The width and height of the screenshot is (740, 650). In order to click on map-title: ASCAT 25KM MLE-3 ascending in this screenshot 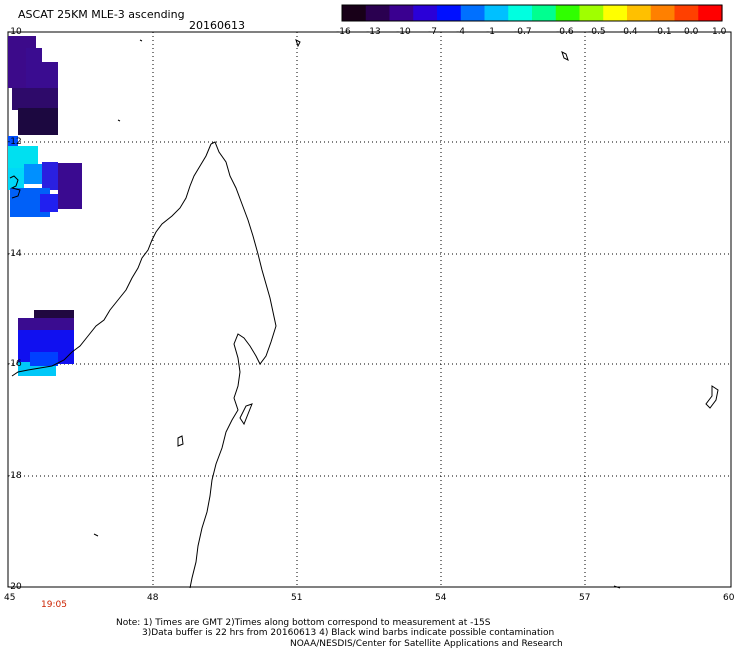, I will do `click(101, 14)`.